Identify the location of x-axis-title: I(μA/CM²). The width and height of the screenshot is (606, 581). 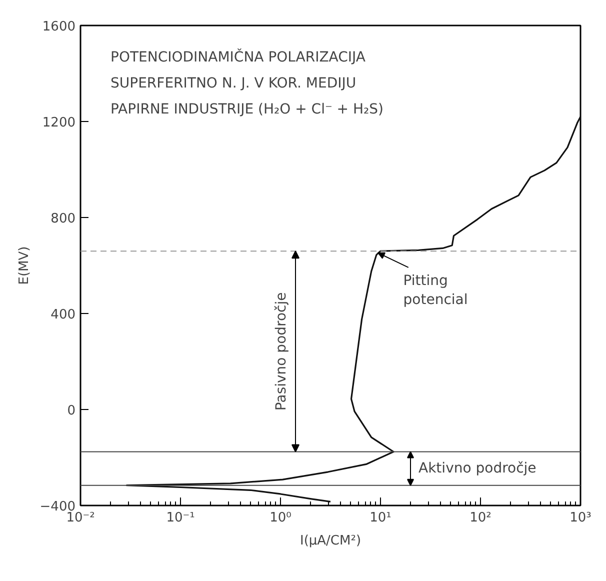
(331, 541).